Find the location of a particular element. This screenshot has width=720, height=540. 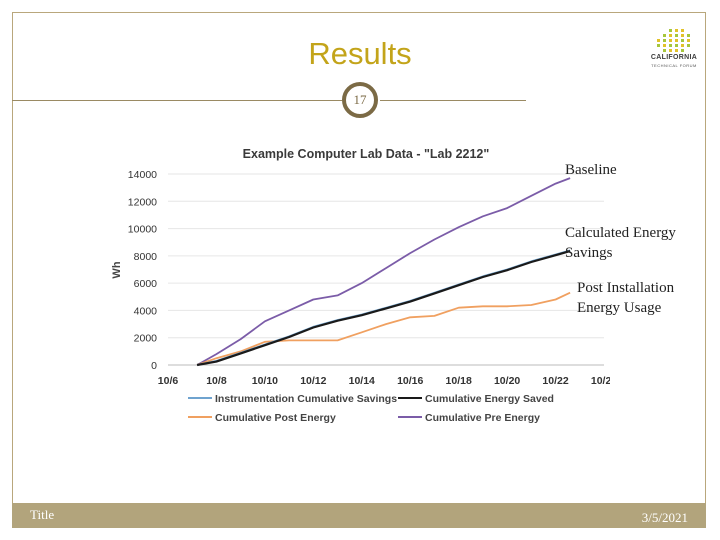

x-tick-label: 10/20 is located at coordinates (507, 381).